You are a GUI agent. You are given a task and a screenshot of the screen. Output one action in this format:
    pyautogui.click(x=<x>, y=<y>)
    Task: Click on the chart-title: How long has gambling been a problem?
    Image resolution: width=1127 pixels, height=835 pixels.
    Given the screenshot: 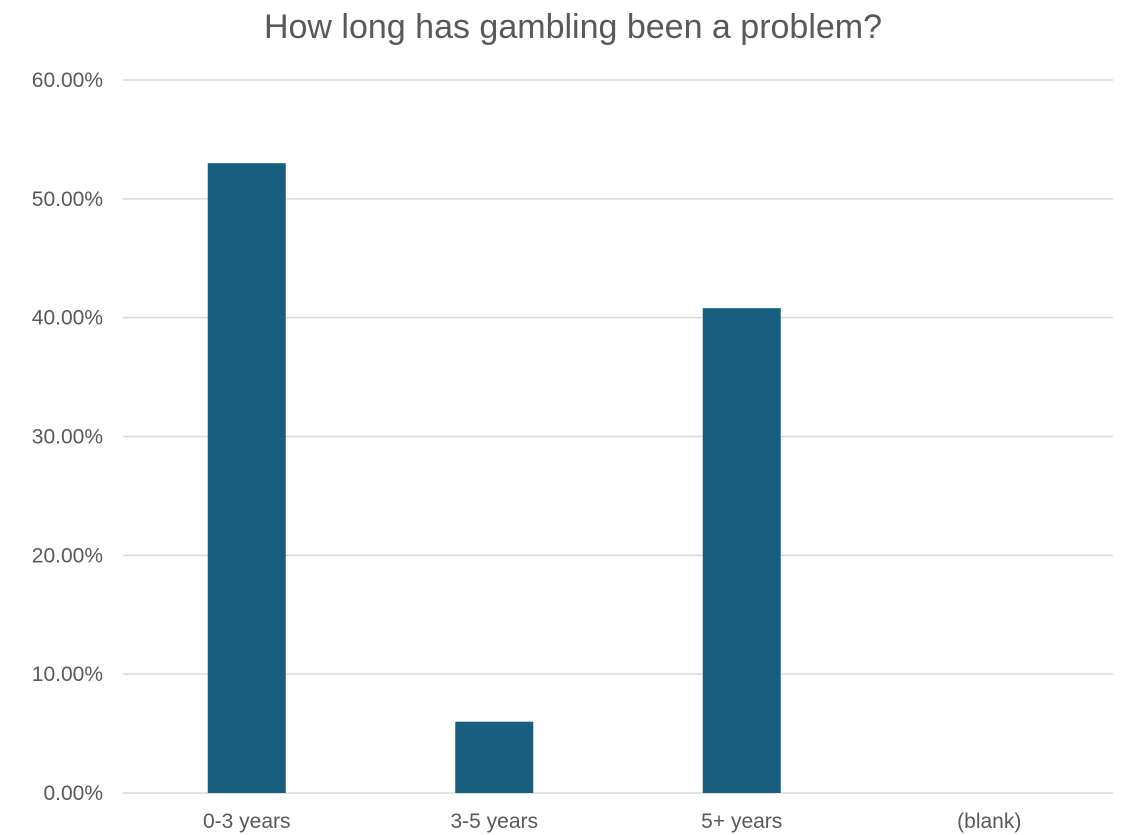 What is the action you would take?
    pyautogui.click(x=573, y=27)
    